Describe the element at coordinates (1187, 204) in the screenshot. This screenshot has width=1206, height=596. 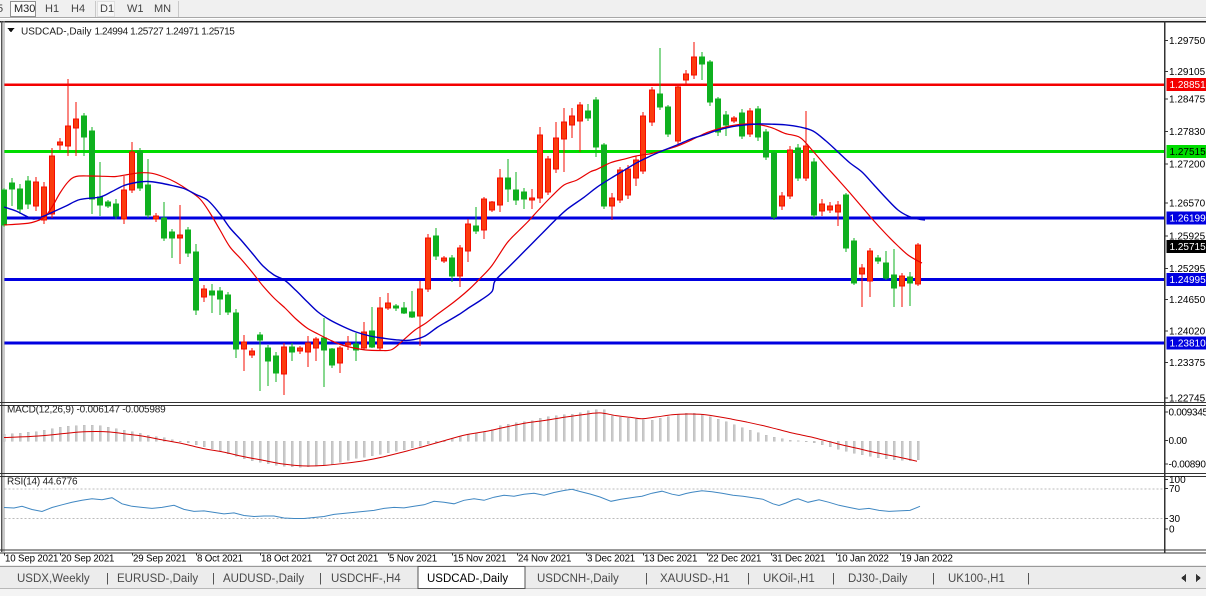
I see `svg-text: 1.26570` at that location.